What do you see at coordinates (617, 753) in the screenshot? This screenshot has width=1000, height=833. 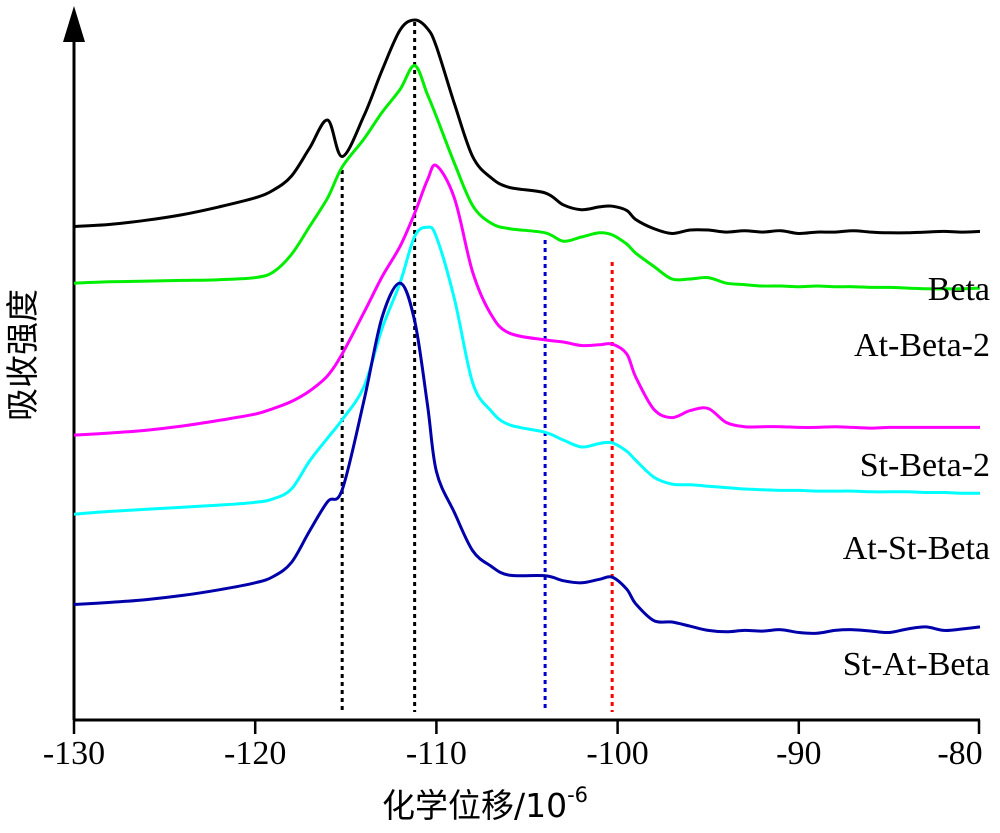 I see `x-tick-label: -100` at bounding box center [617, 753].